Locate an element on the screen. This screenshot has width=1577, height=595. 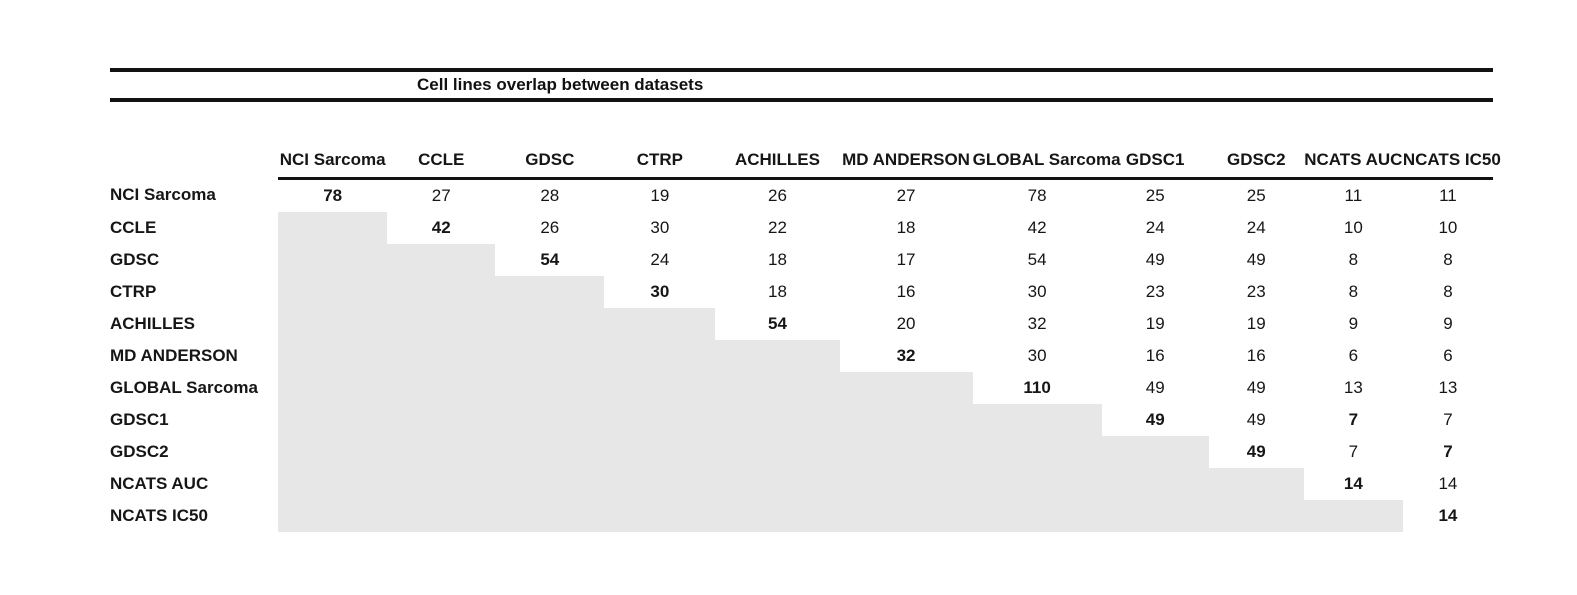
matrix-cell: 22 is located at coordinates (777, 227).